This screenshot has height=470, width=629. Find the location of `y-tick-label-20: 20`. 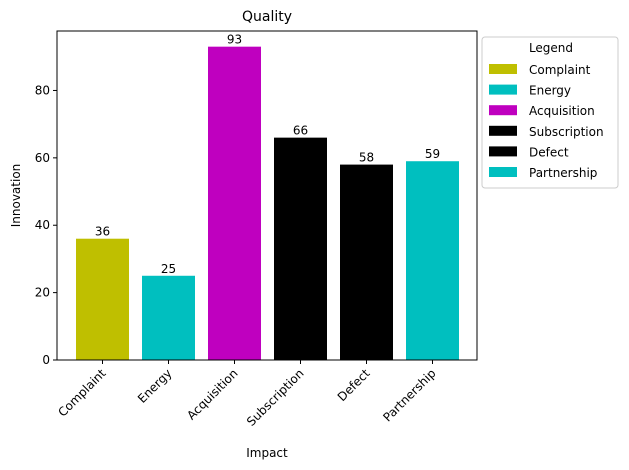

y-tick-label-20: 20 is located at coordinates (42, 293).